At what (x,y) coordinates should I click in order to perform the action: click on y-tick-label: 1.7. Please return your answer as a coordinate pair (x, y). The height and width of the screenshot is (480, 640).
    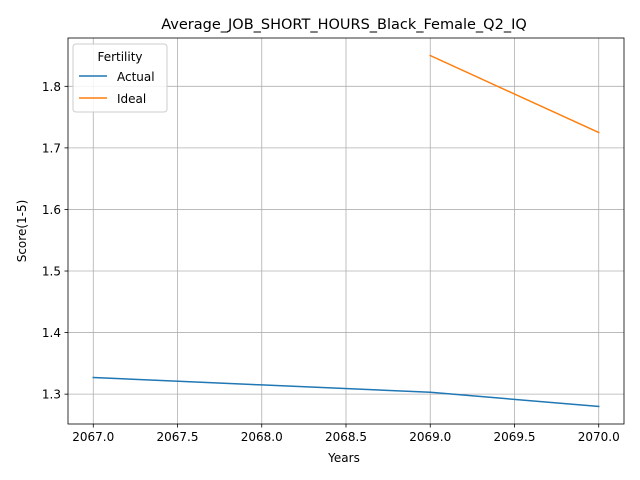
    Looking at the image, I should click on (51, 148).